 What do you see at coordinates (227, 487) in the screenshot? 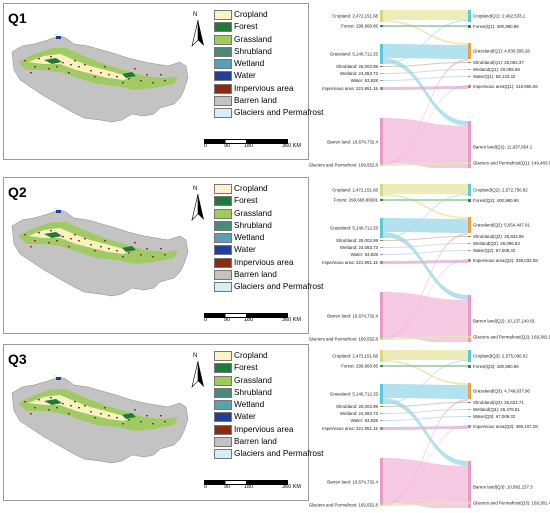
I see `scale-tick-label: 90` at bounding box center [227, 487].